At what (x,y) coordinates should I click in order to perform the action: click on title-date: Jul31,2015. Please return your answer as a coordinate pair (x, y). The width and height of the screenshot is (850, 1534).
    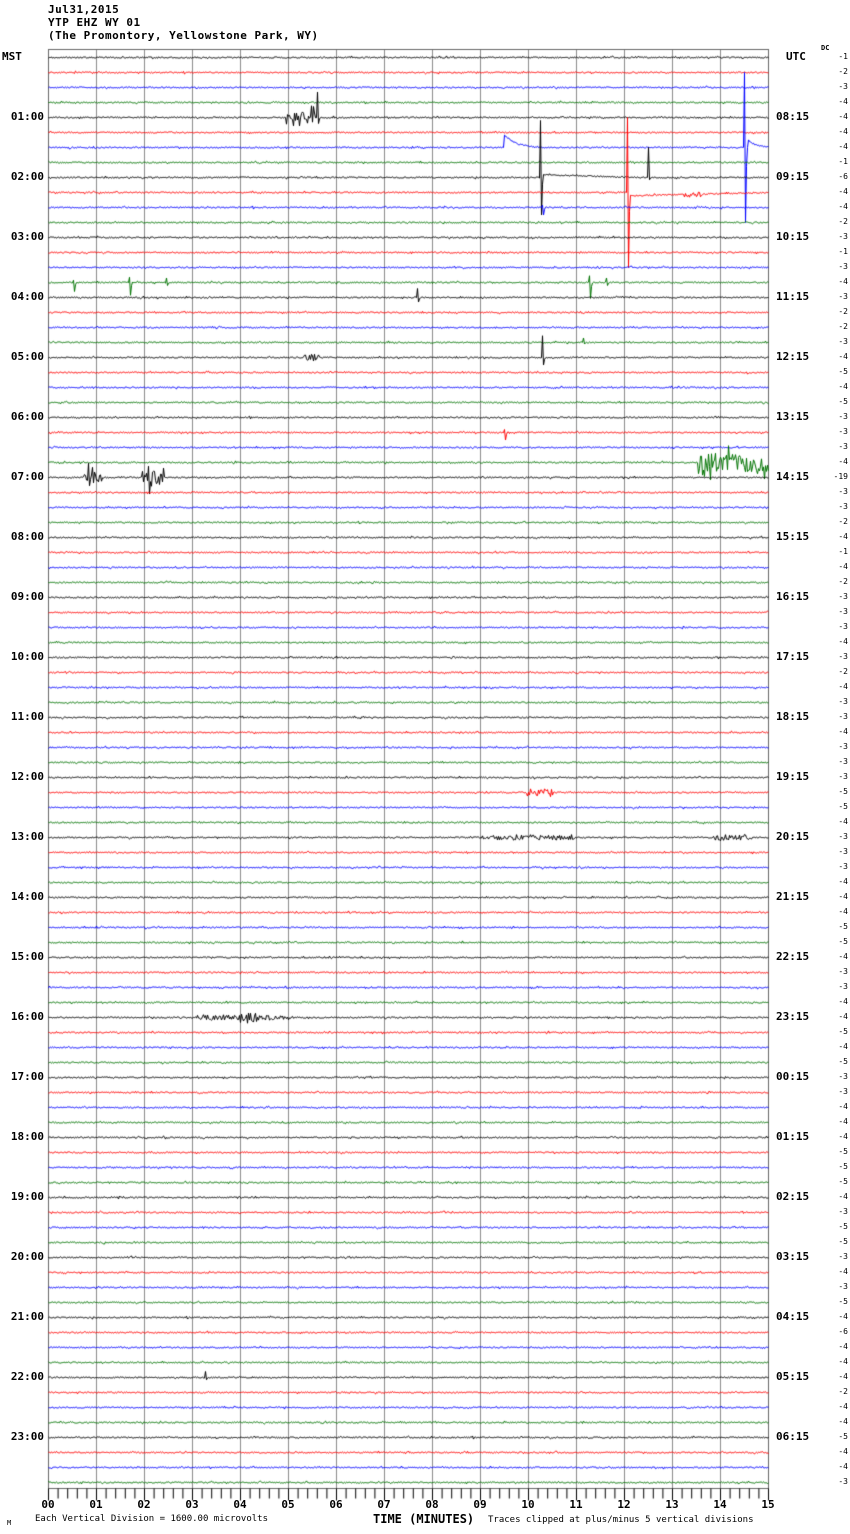
    Looking at the image, I should click on (84, 9).